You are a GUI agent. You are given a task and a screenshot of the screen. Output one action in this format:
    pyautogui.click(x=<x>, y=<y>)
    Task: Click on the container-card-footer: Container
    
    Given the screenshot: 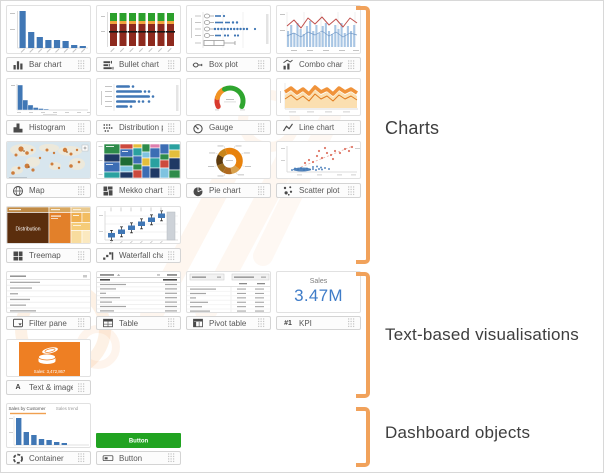 What is the action you would take?
    pyautogui.click(x=48, y=458)
    